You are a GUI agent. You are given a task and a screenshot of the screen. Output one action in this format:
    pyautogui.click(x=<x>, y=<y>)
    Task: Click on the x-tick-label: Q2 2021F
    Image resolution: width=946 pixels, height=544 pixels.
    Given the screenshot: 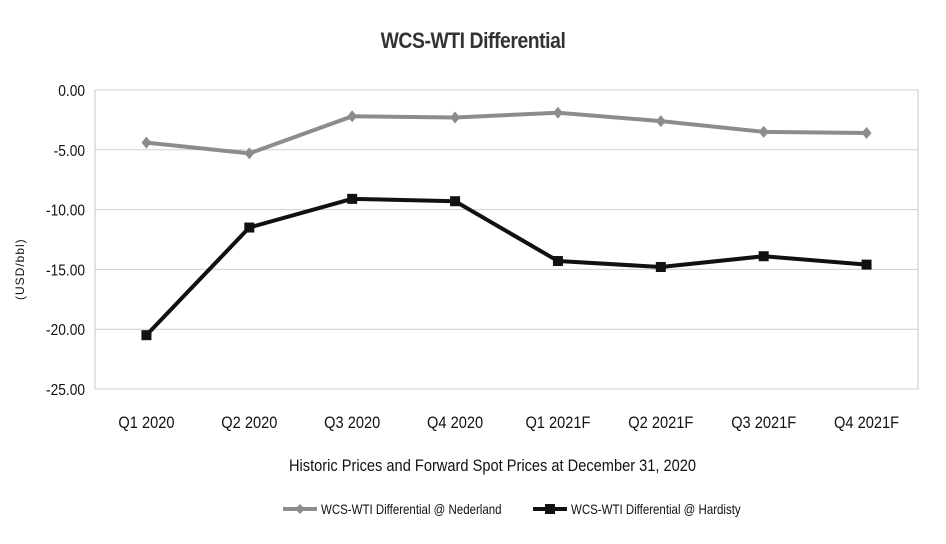 What is the action you would take?
    pyautogui.click(x=660, y=423)
    